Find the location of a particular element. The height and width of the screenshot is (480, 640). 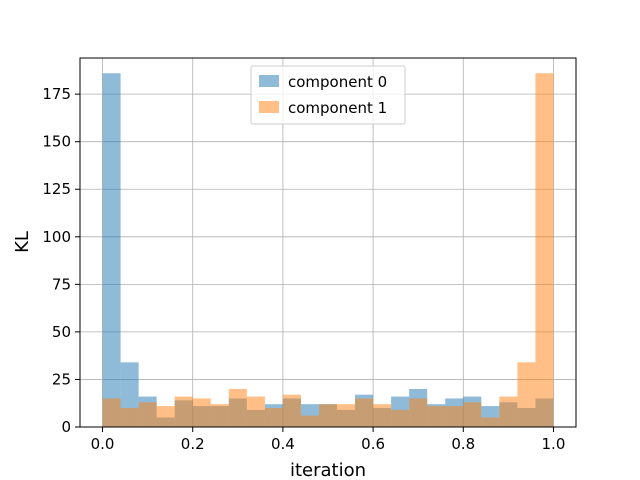

x-tick-label: 0.0 is located at coordinates (103, 444).